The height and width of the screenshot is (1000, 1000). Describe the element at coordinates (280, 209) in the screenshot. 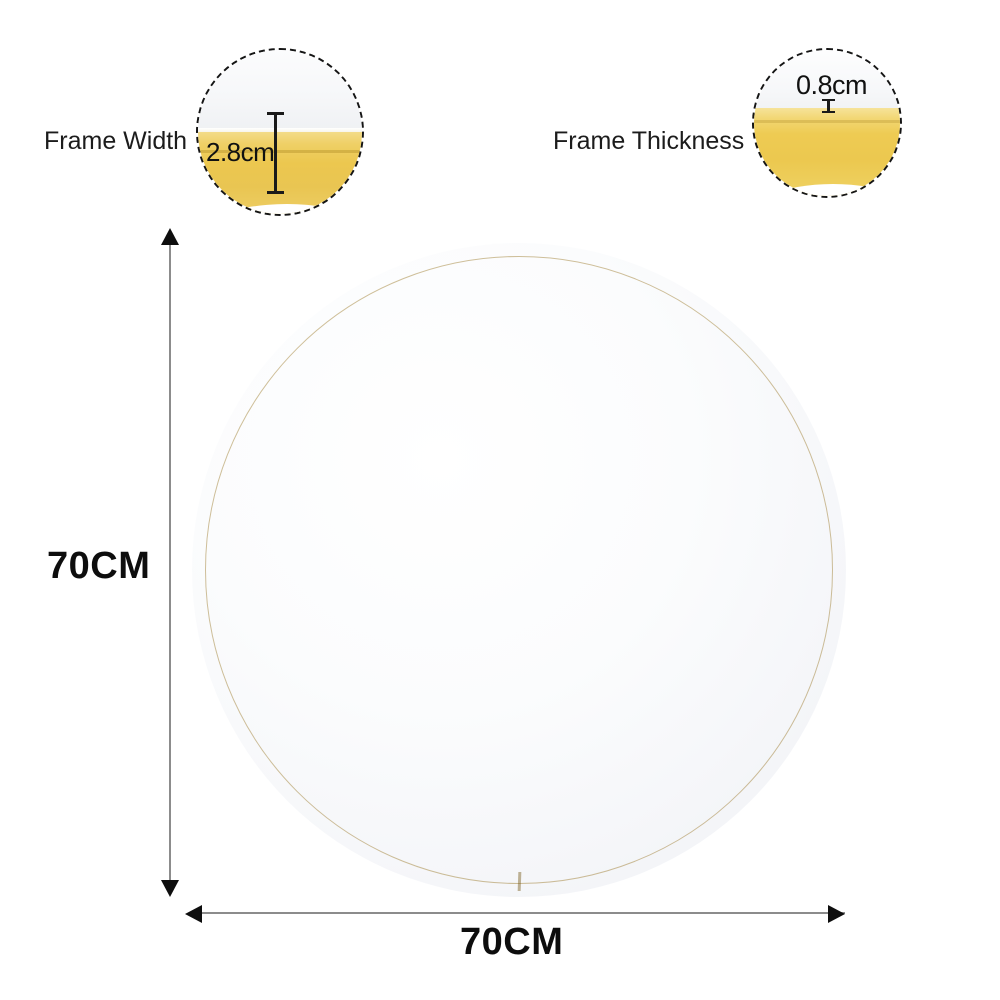

I see `detail-frame-bottom-edge` at that location.